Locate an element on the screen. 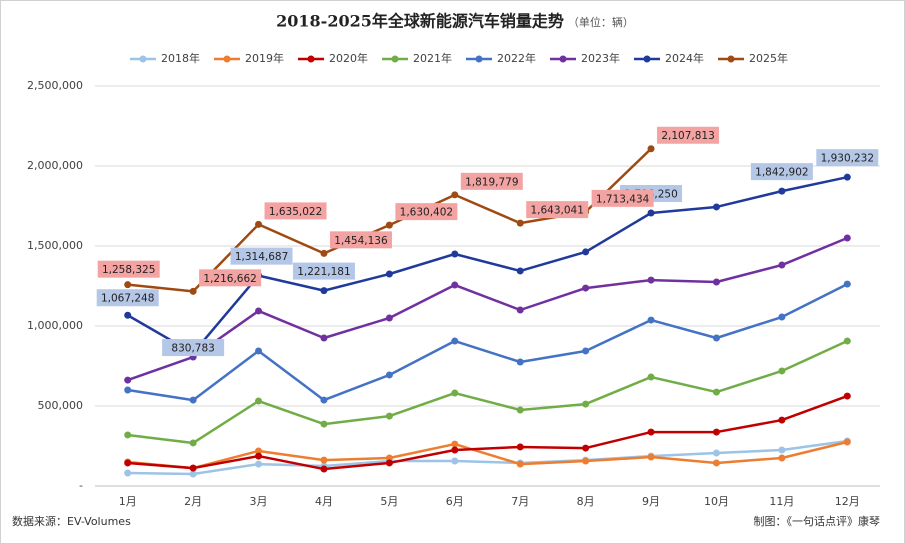 The height and width of the screenshot is (544, 905). y-tick-label: 2,000,000 is located at coordinates (55, 165).